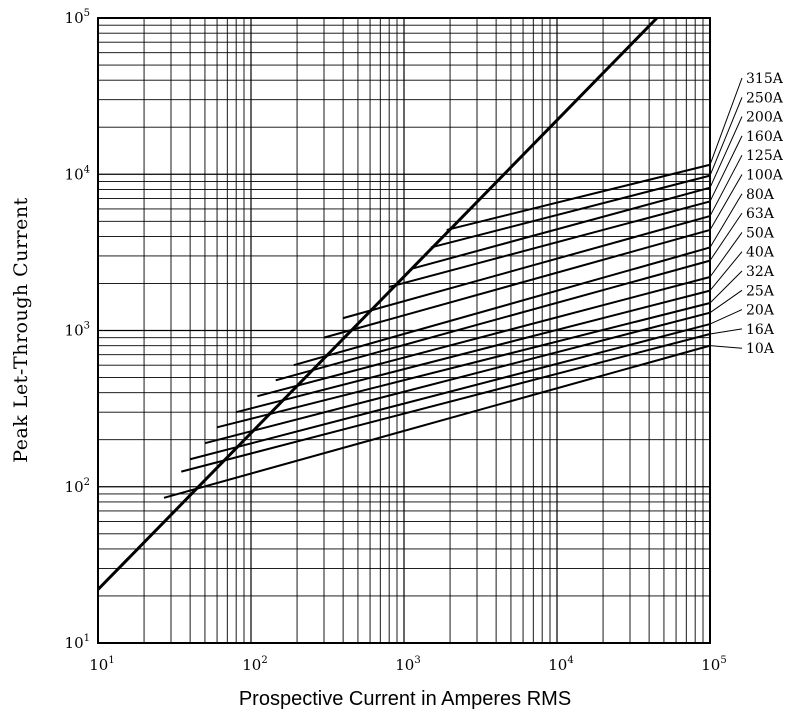 The height and width of the screenshot is (724, 795). Describe the element at coordinates (760, 330) in the screenshot. I see `series-label-16A: 16A` at that location.